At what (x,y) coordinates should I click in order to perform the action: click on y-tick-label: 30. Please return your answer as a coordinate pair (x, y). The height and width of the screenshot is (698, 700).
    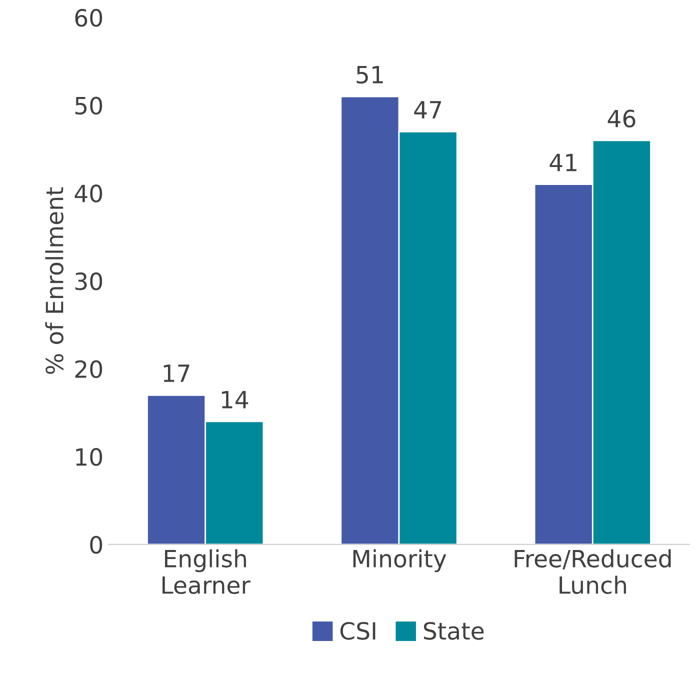
    Looking at the image, I should click on (88, 281).